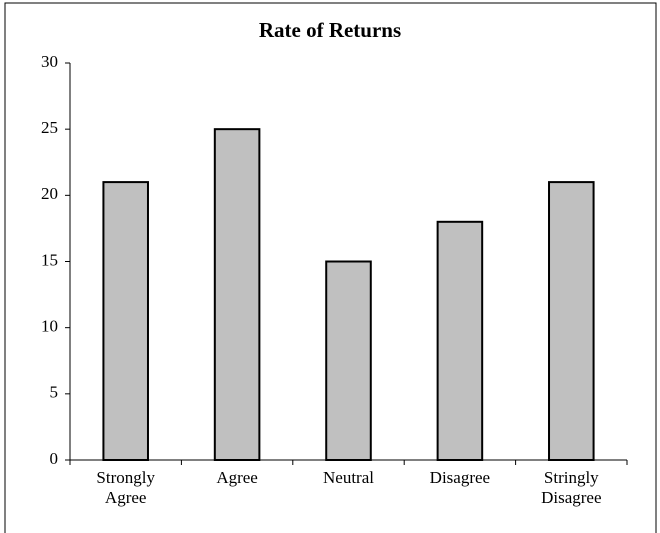  Describe the element at coordinates (571, 487) in the screenshot. I see `x-tick-label: Stringly Disagree` at that location.